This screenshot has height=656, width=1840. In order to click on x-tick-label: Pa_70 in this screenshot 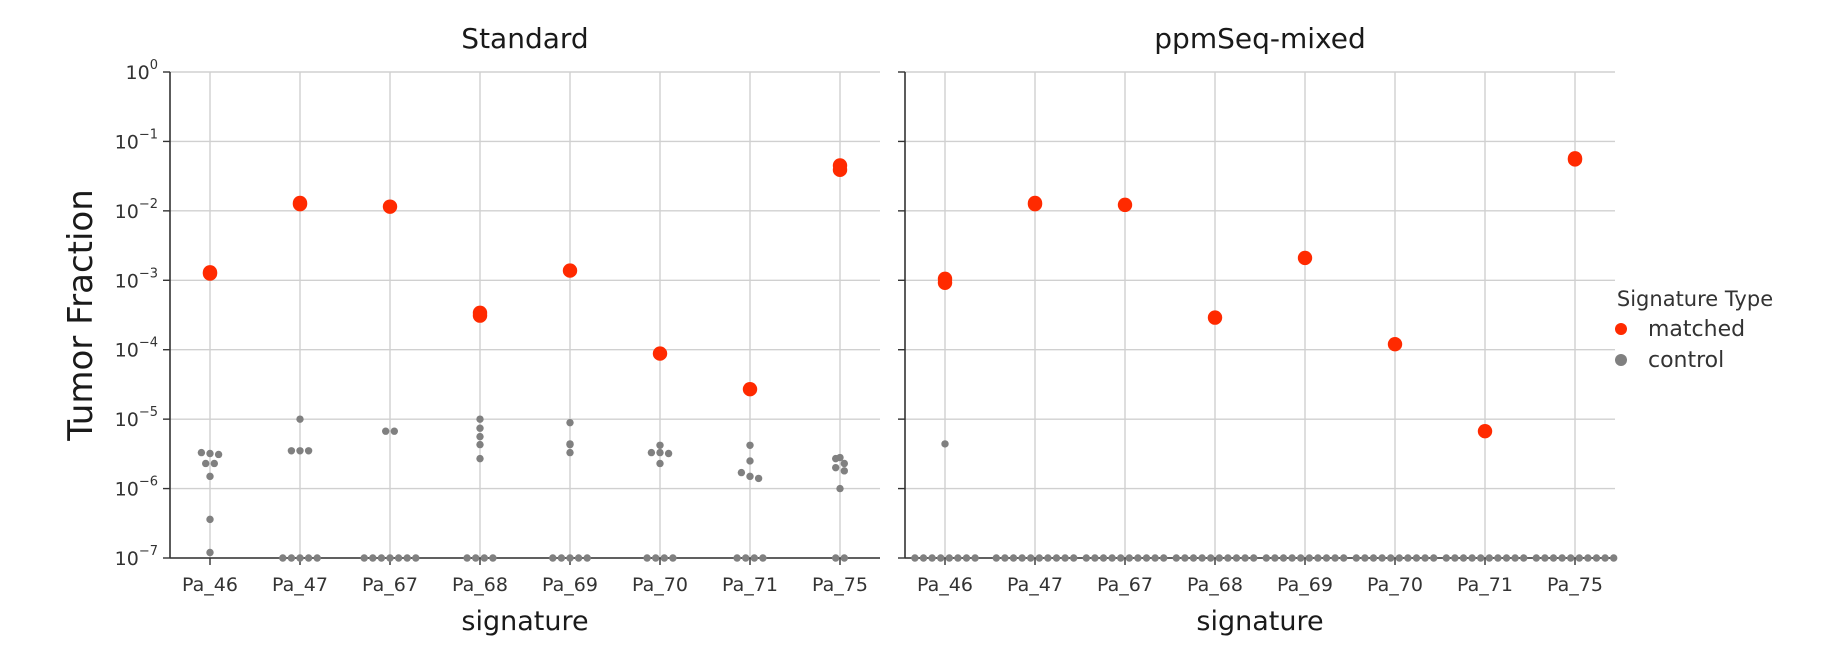, I will do `click(660, 585)`.